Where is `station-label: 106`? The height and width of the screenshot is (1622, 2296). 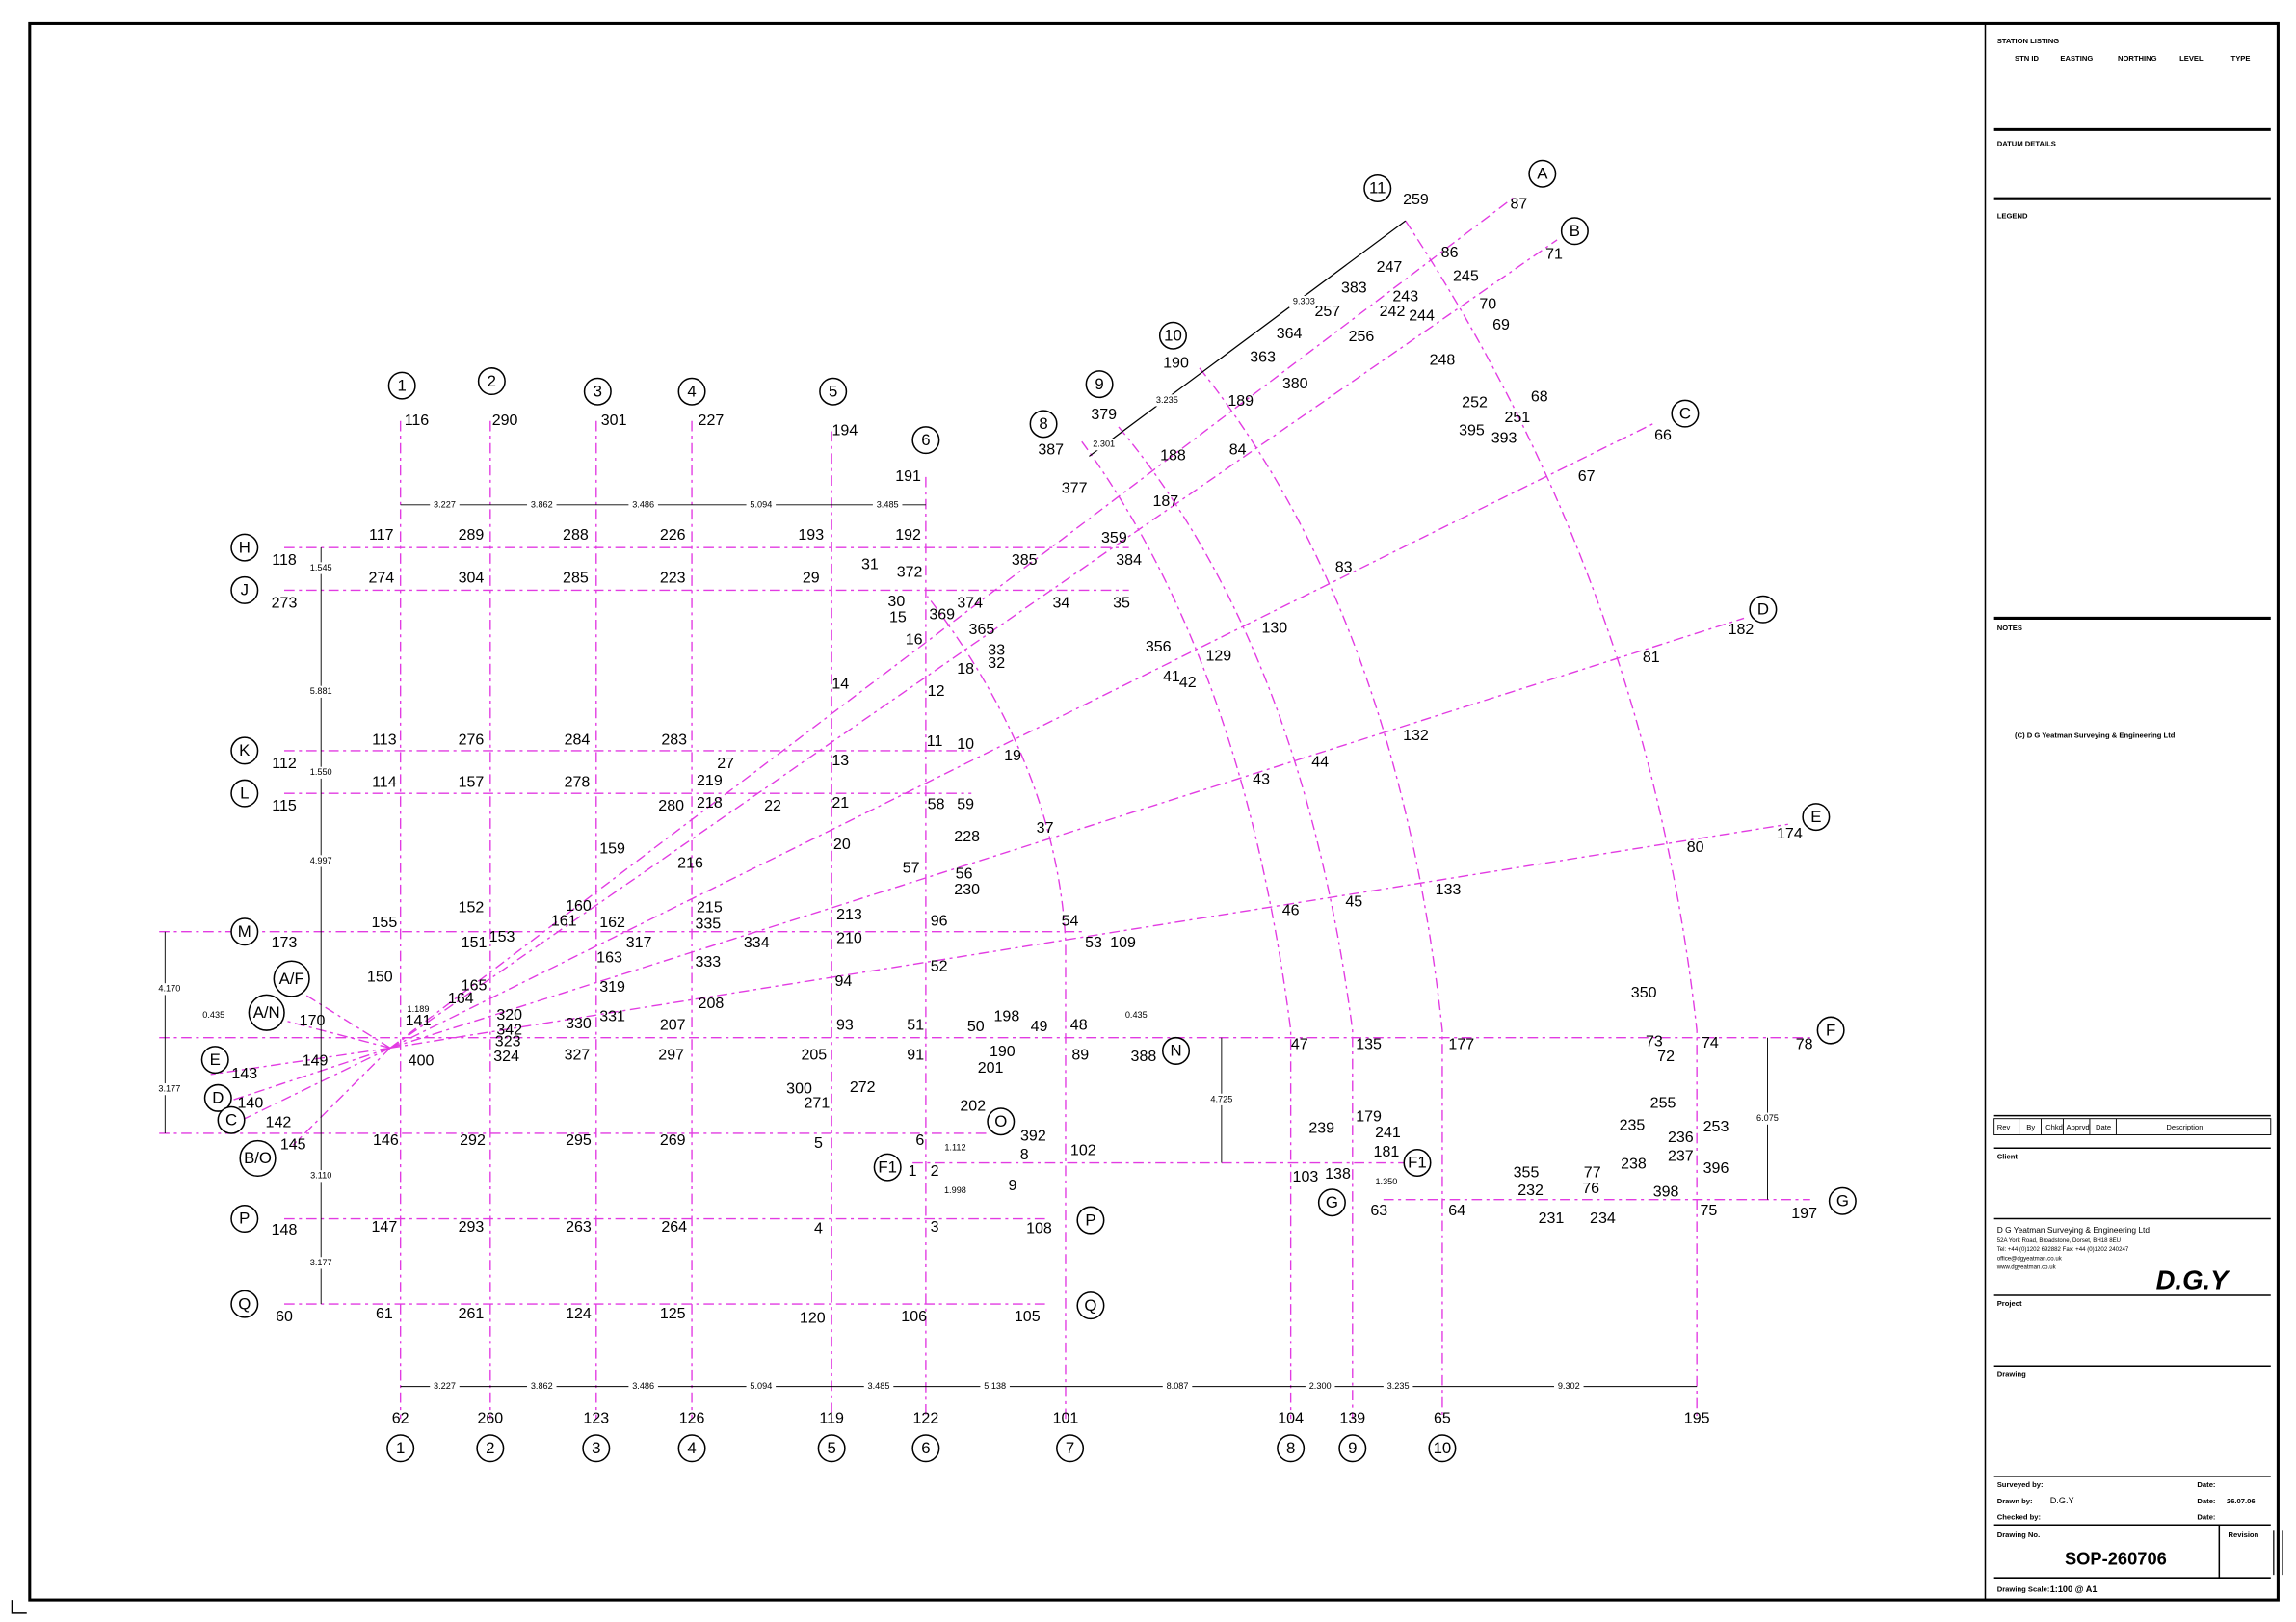 station-label: 106 is located at coordinates (914, 1317).